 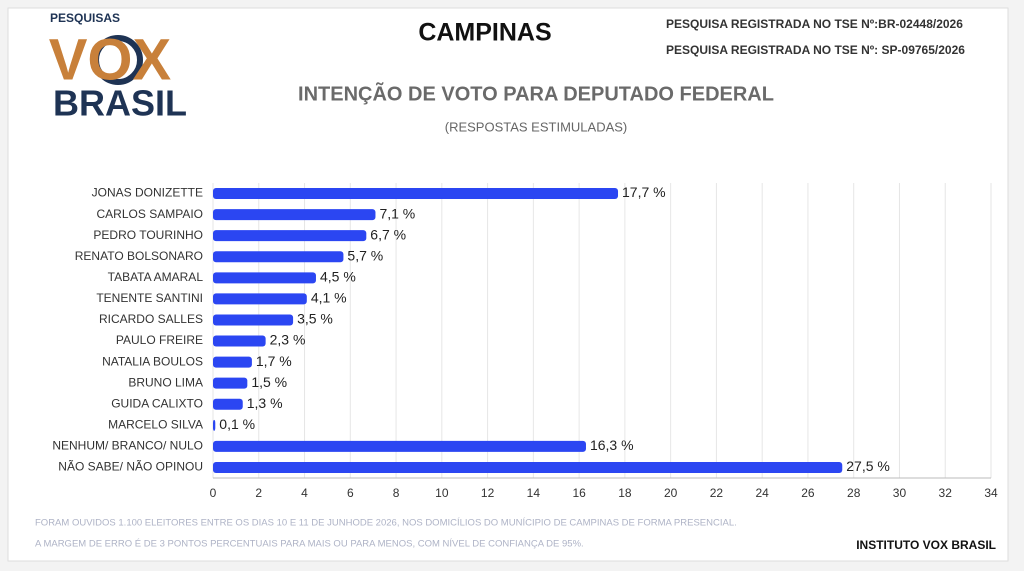 What do you see at coordinates (274, 361) in the screenshot?
I see `value-label: 1,7 %` at bounding box center [274, 361].